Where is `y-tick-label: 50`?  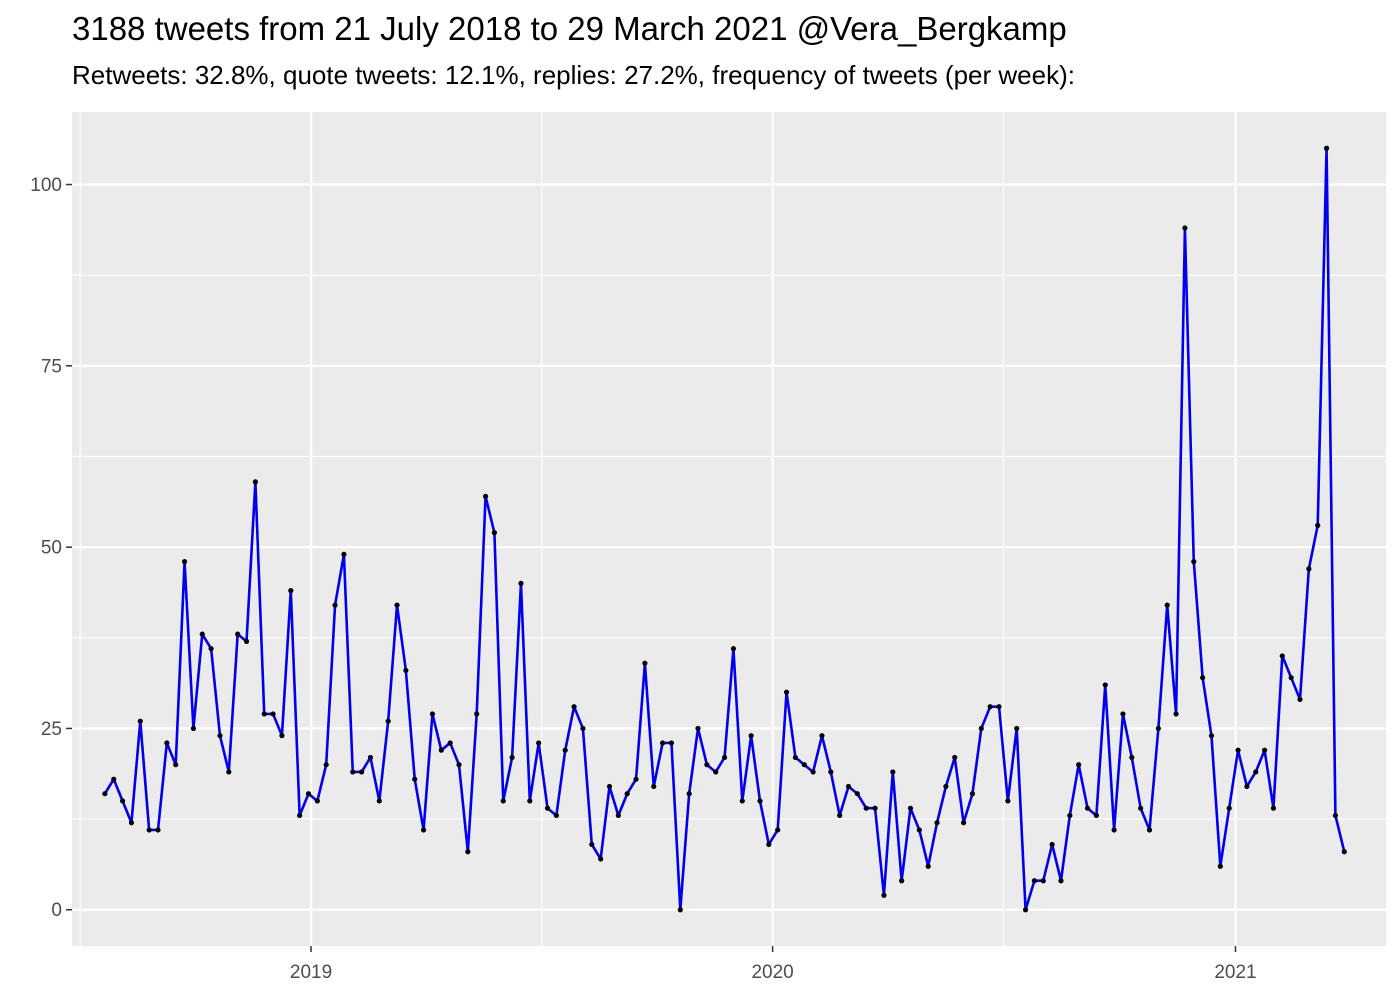
y-tick-label: 50 is located at coordinates (51, 548).